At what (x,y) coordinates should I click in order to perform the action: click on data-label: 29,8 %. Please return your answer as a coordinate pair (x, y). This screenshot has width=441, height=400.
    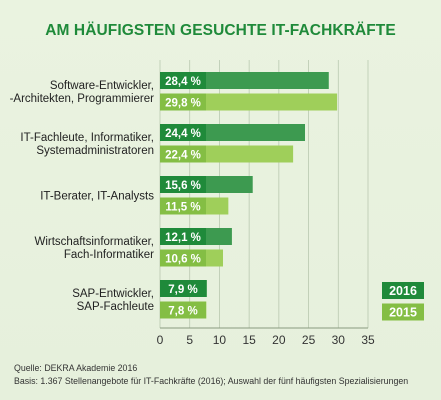
    Looking at the image, I should click on (183, 103).